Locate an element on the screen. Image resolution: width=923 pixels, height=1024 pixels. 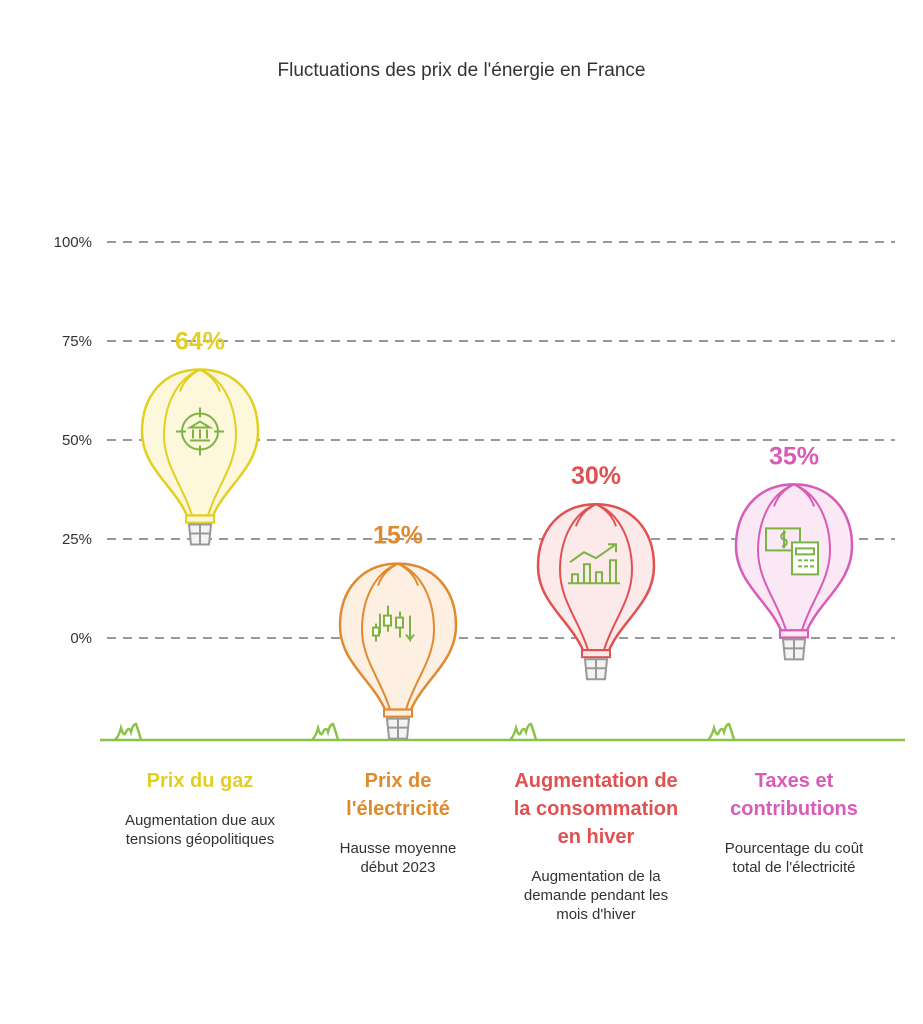
value-label: 15% is located at coordinates (398, 536).